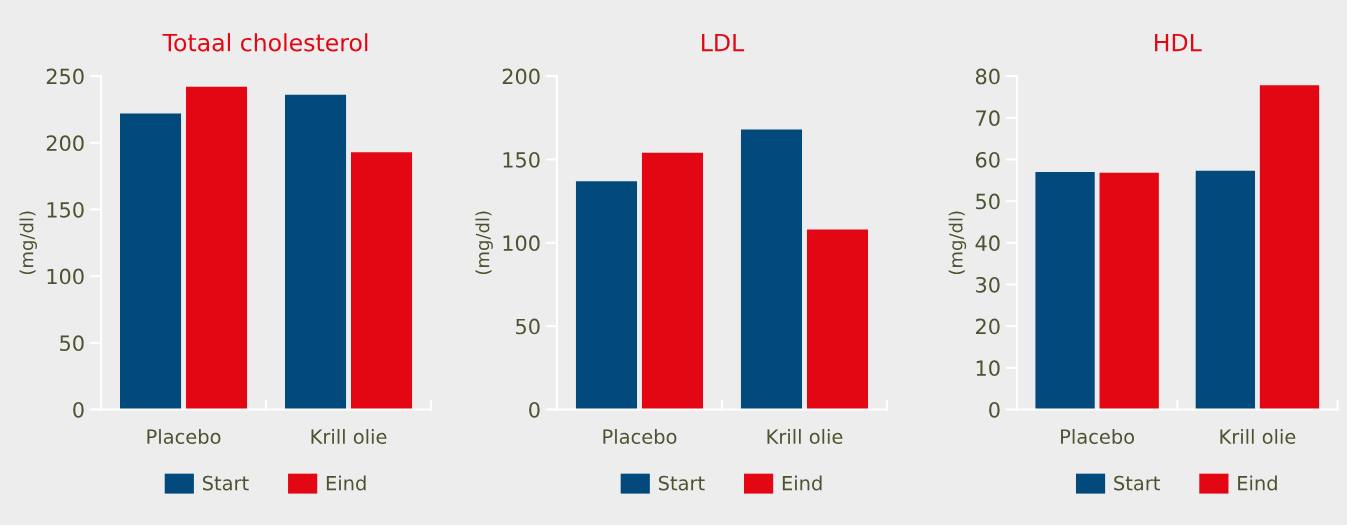 The height and width of the screenshot is (525, 1347). Describe the element at coordinates (987, 76) in the screenshot. I see `y-tick-label: 80` at that location.